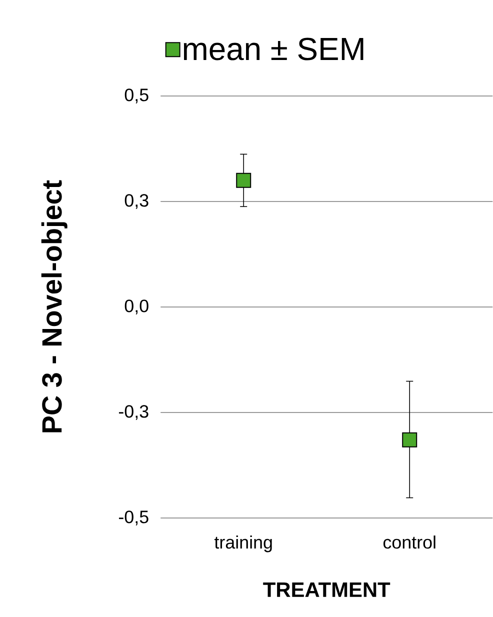 Image resolution: width=493 pixels, height=617 pixels. Describe the element at coordinates (409, 542) in the screenshot. I see `x-tick-label: control` at that location.